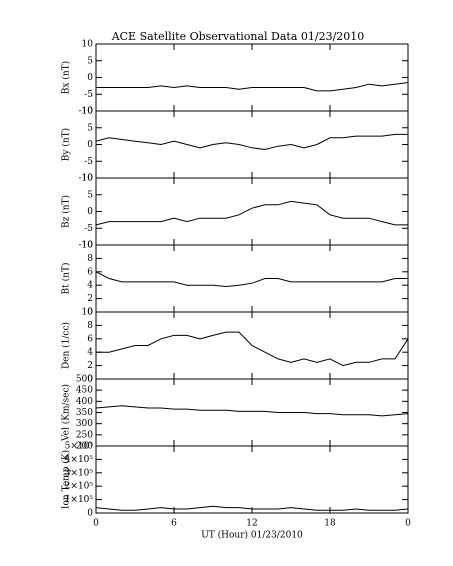 The width and height of the screenshot is (453, 566). Describe the element at coordinates (79, 500) in the screenshot. I see `y-tick-label: 1×10⁵` at that location.